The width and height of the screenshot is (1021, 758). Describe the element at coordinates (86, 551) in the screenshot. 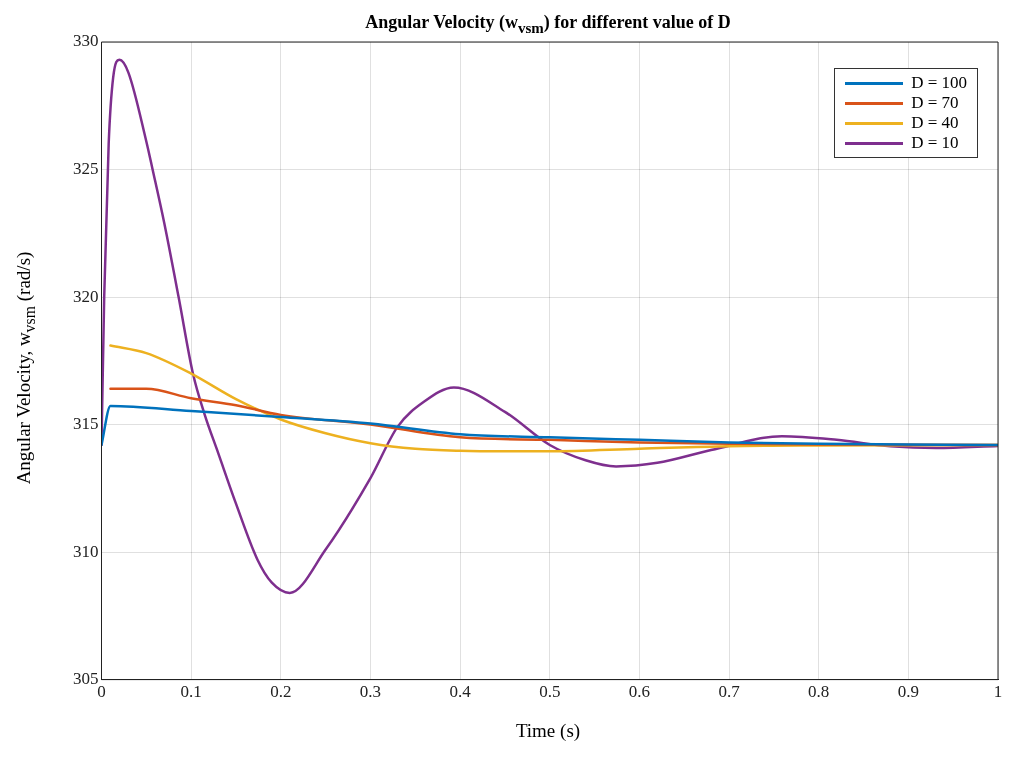

I see `y-tick-label: 310` at that location.